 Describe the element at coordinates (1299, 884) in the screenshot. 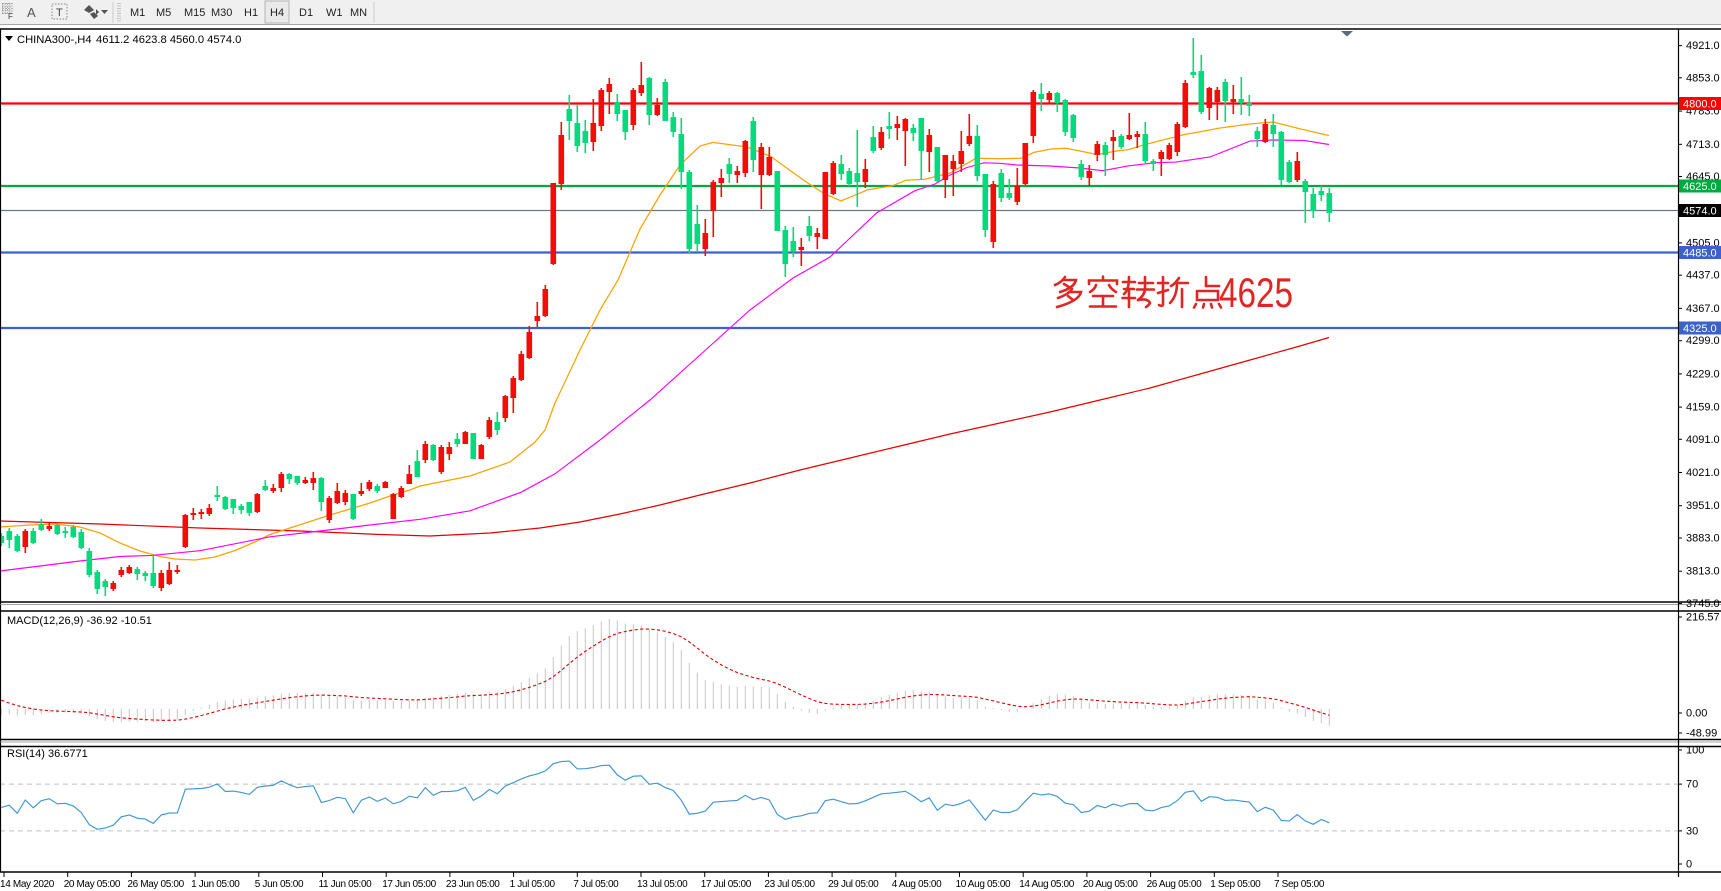

I see `svg-text: 7 Sep 05:00` at that location.